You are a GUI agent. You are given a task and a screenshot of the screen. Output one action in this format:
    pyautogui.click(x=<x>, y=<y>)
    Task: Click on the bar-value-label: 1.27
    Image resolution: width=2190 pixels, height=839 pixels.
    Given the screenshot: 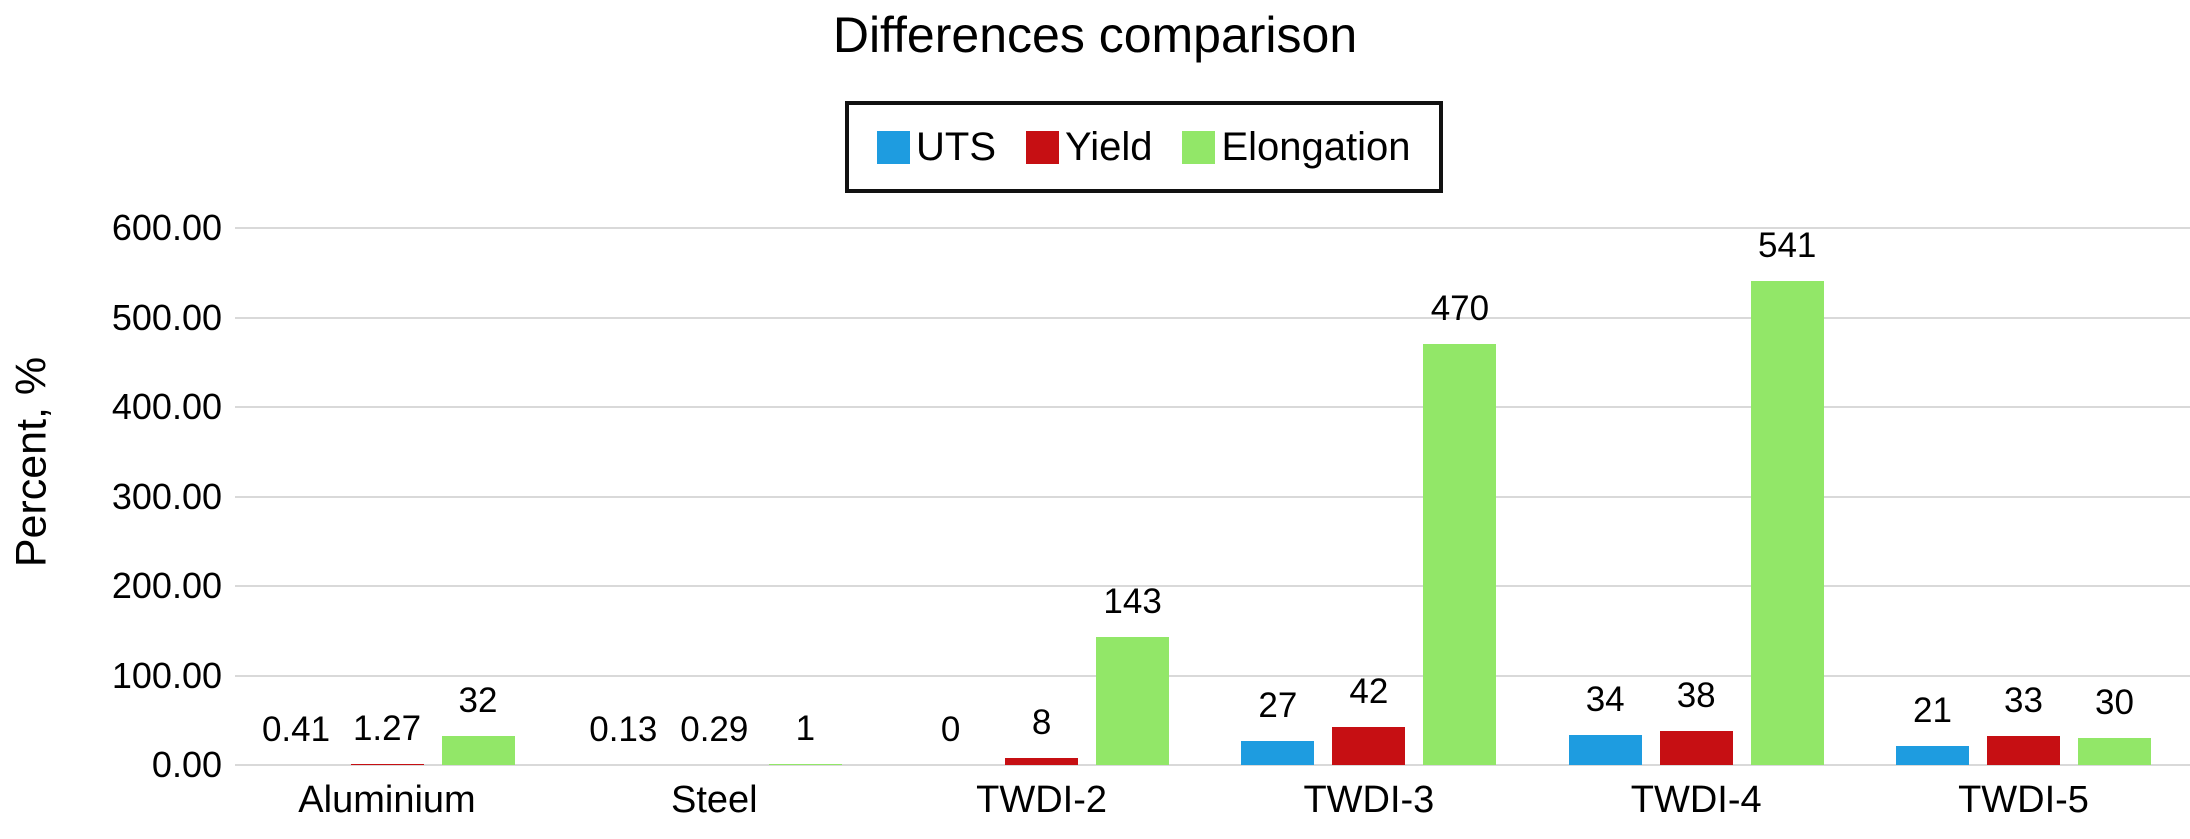 What is the action you would take?
    pyautogui.click(x=387, y=728)
    